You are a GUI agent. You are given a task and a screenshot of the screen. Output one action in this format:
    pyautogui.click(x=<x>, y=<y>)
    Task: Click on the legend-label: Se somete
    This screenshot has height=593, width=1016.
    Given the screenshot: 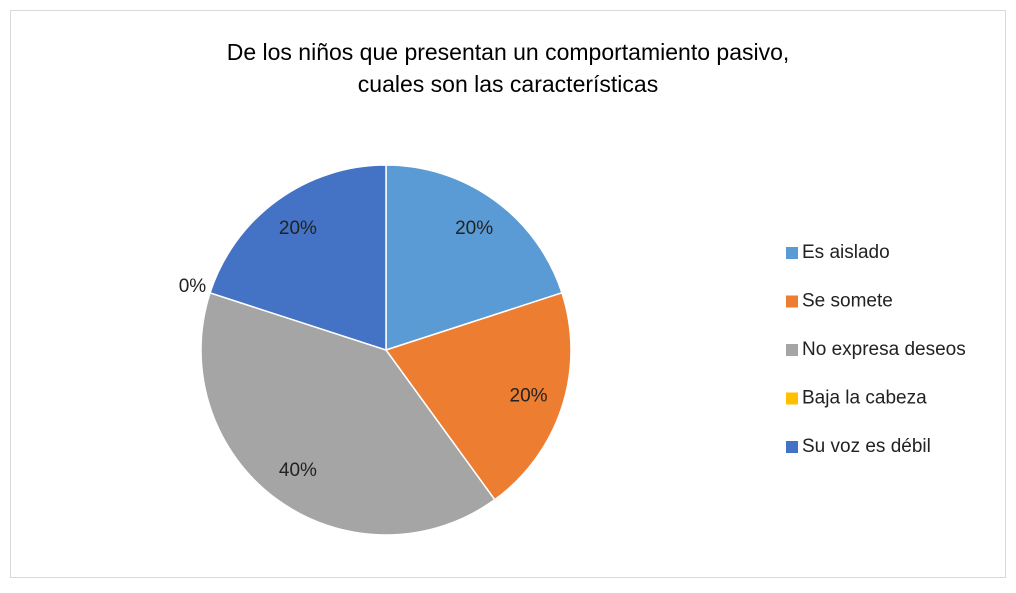 What is the action you would take?
    pyautogui.click(x=847, y=301)
    